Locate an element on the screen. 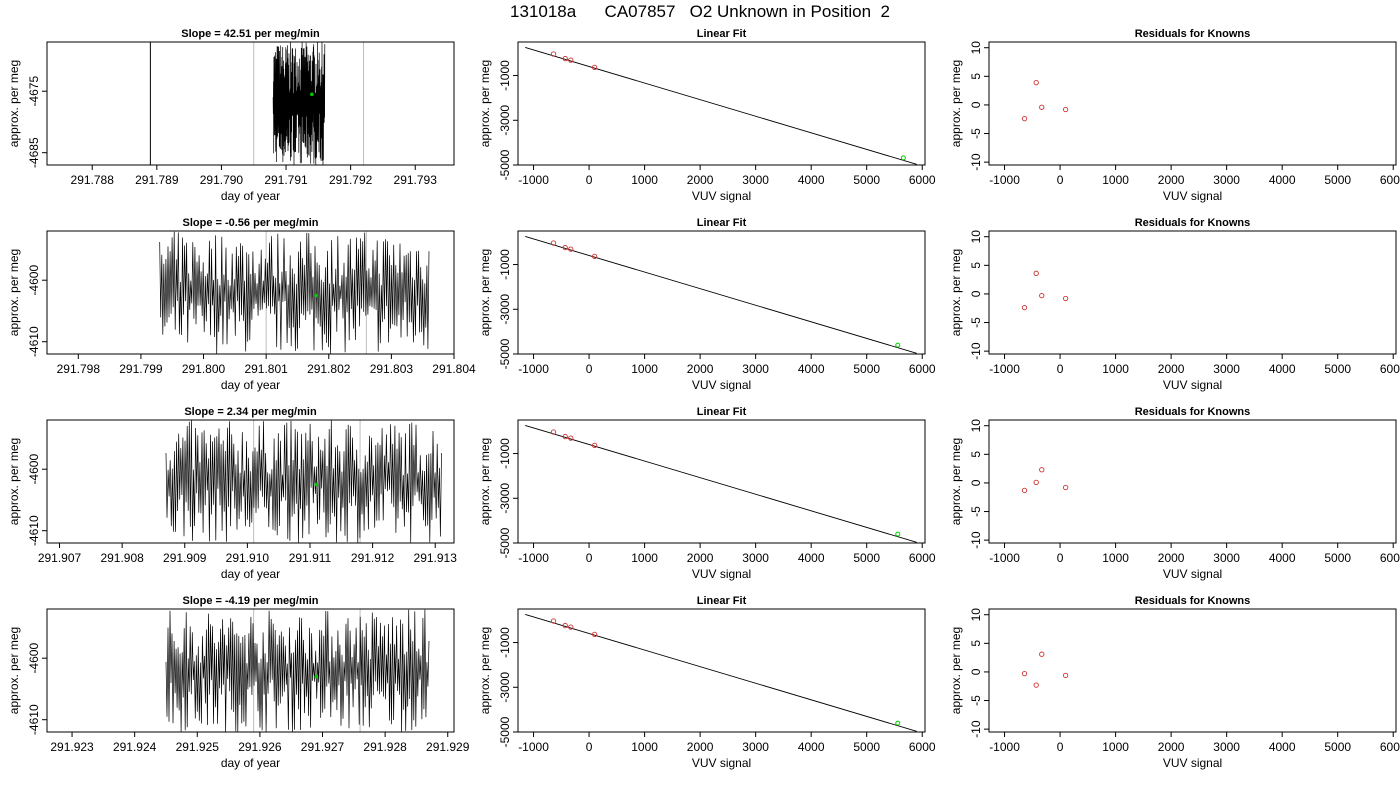 The height and width of the screenshot is (800, 1400). x-tick-label: 291.924 is located at coordinates (135, 747).